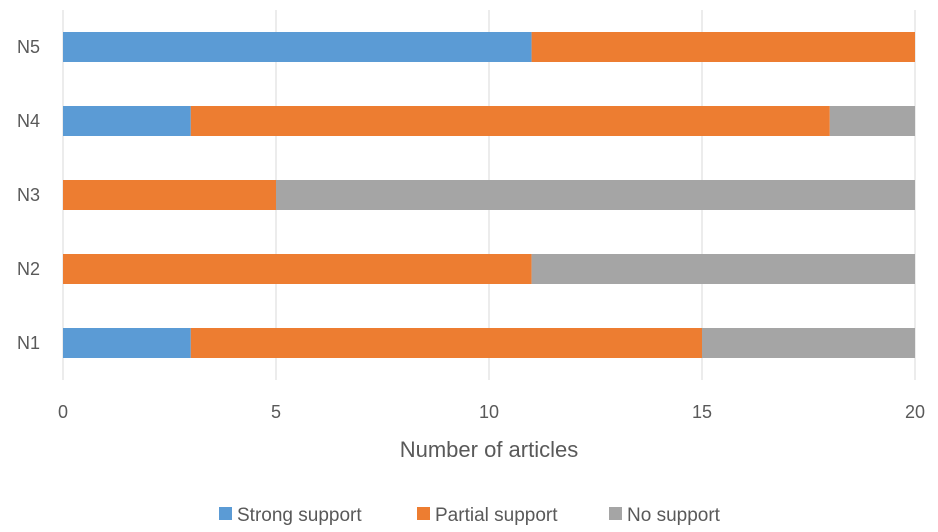 This screenshot has height=532, width=938. I want to click on bar-n2-partial-support, so click(297, 269).